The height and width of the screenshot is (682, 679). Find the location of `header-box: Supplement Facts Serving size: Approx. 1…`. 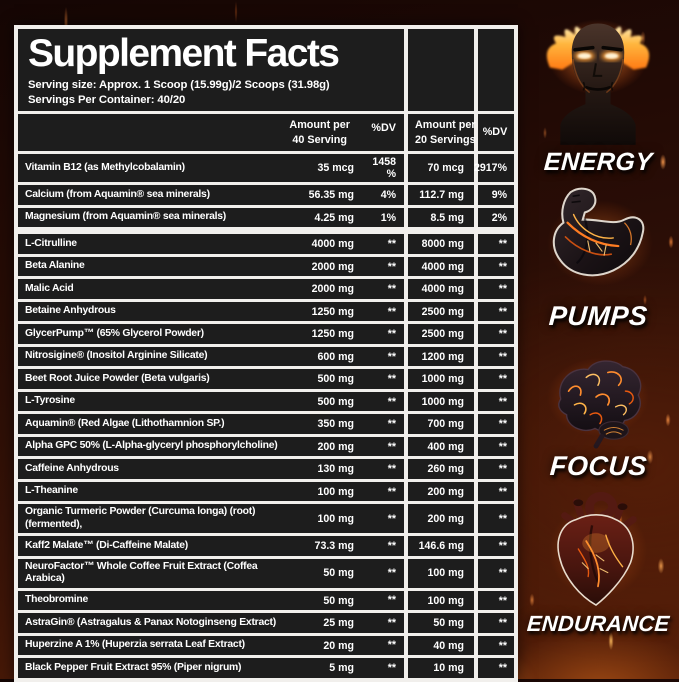

header-box: Supplement Facts Serving size: Approx. 1… is located at coordinates (211, 70).